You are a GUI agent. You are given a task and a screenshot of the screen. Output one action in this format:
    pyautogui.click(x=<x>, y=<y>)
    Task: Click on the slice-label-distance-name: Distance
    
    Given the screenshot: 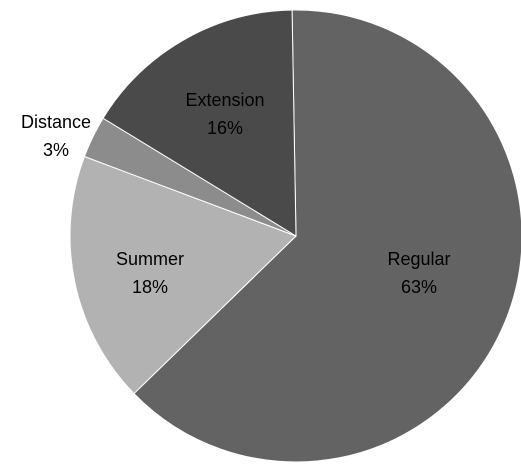 What is the action you would take?
    pyautogui.click(x=56, y=122)
    